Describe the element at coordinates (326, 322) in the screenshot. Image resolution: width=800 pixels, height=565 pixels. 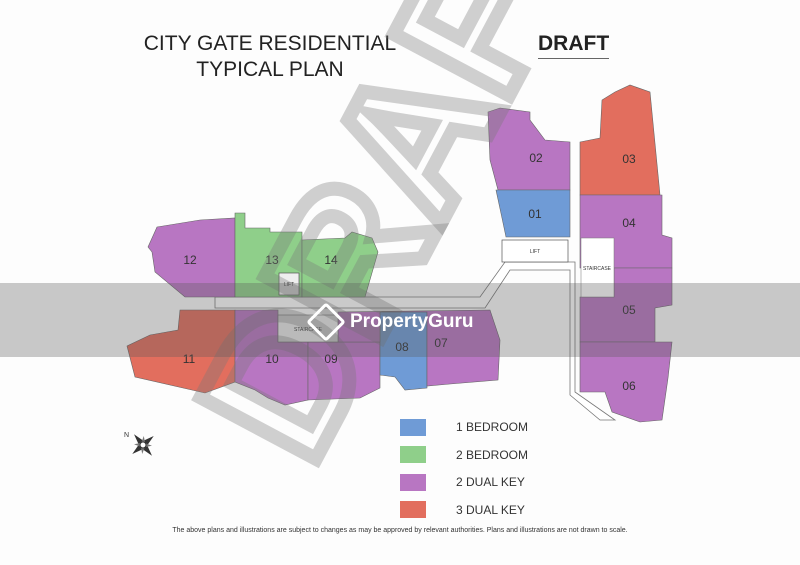
I see `propertyguru-logo-icon` at that location.